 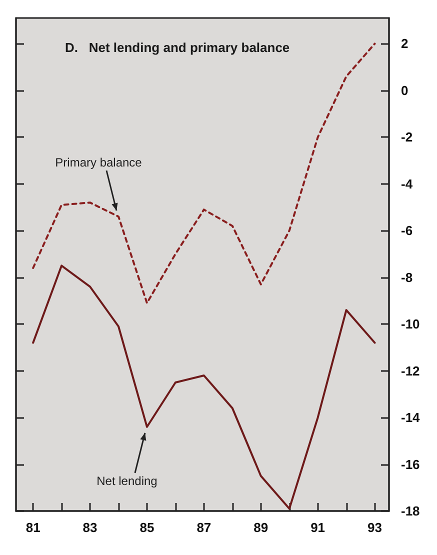 What do you see at coordinates (410, 370) in the screenshot?
I see `y-tick-label: -12` at bounding box center [410, 370].